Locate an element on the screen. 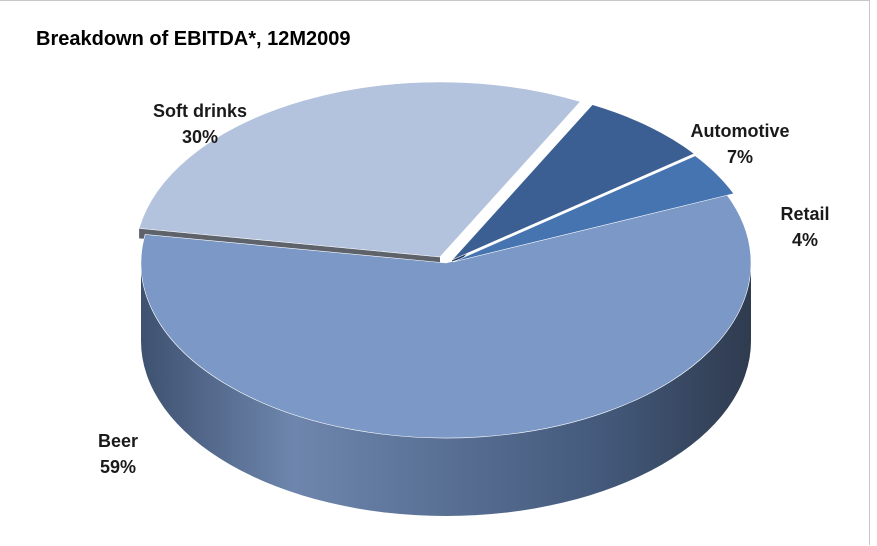 This screenshot has width=877, height=546. data-label-automotive: Automotive 7% is located at coordinates (740, 144).